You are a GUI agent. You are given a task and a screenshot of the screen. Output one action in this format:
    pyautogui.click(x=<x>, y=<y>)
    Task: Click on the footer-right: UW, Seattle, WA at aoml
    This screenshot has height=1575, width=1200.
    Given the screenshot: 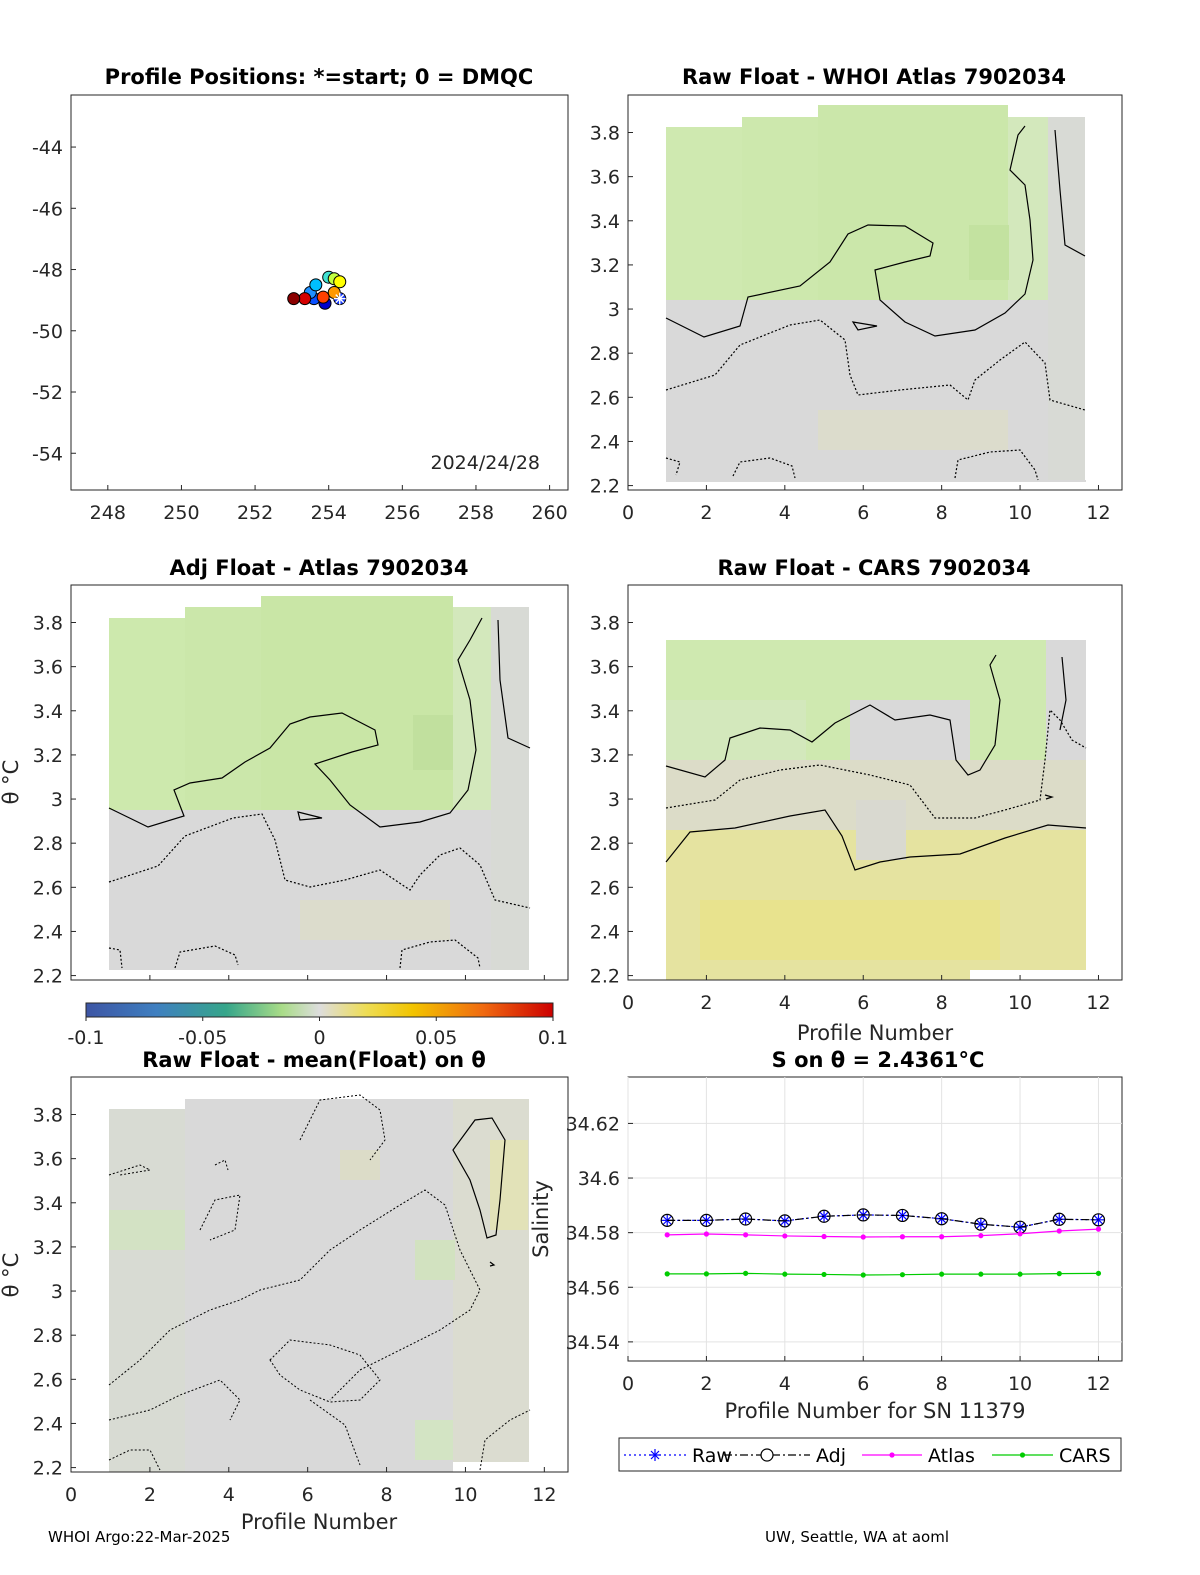 What is the action you would take?
    pyautogui.click(x=857, y=1537)
    